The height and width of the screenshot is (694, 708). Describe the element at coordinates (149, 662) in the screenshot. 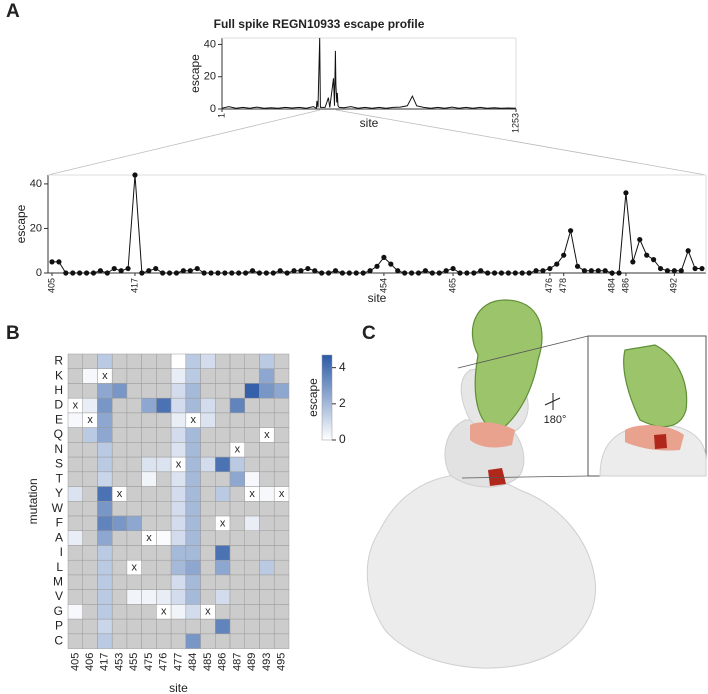

I see `x-tick-label: 475` at that location.